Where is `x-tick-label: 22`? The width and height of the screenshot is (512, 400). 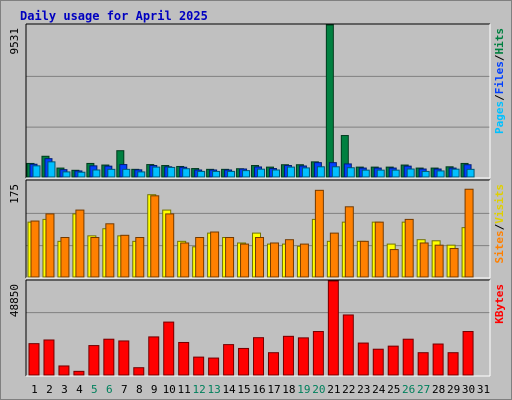 x-tick-label: 22 is located at coordinates (348, 389).